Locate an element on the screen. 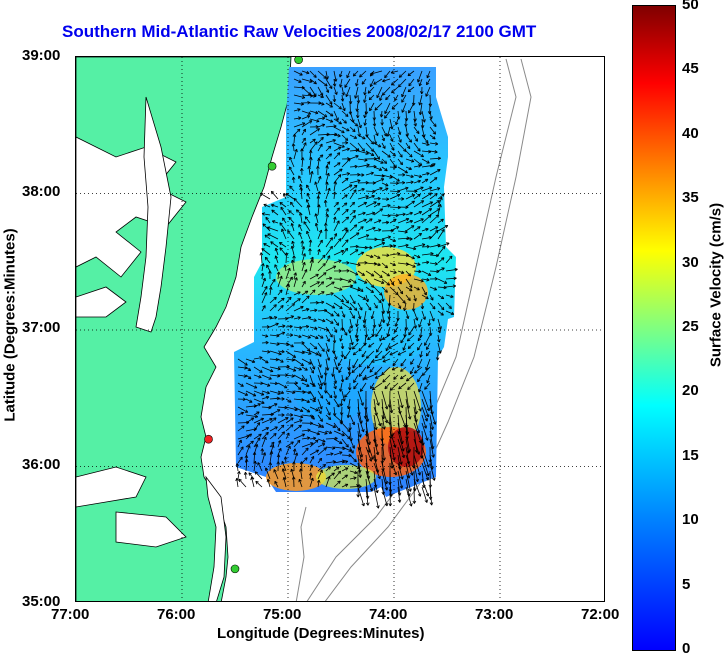  colorbar-tick-label: 10 is located at coordinates (690, 520).